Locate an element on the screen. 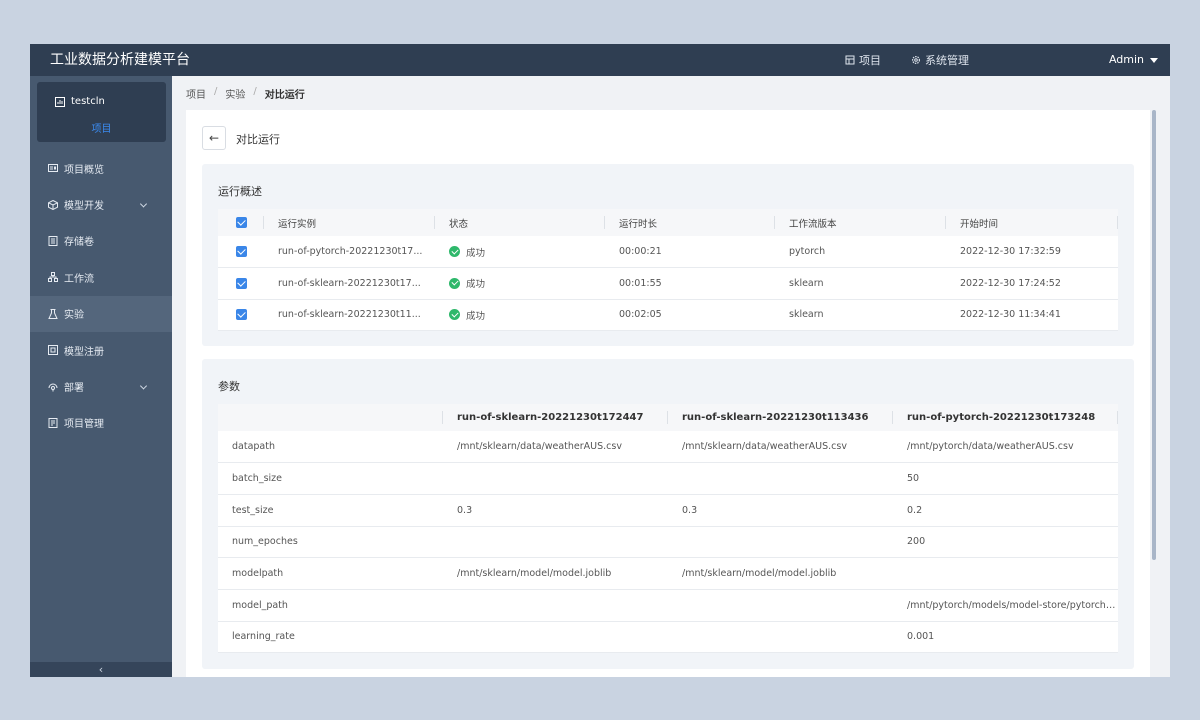 This screenshot has width=1200, height=720. chevron-left-icon: ‹ is located at coordinates (101, 669).